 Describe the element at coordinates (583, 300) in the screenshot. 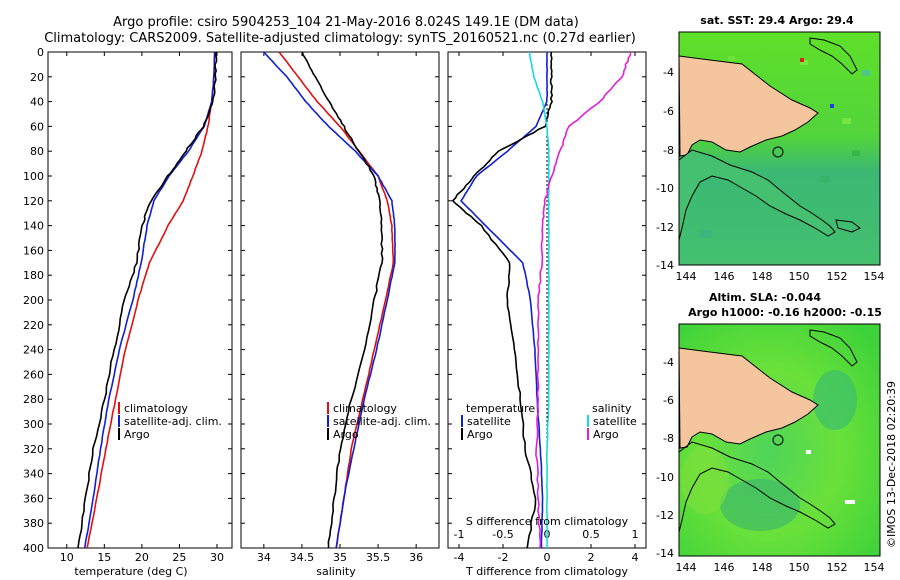

I see `series-line-s-argo` at that location.